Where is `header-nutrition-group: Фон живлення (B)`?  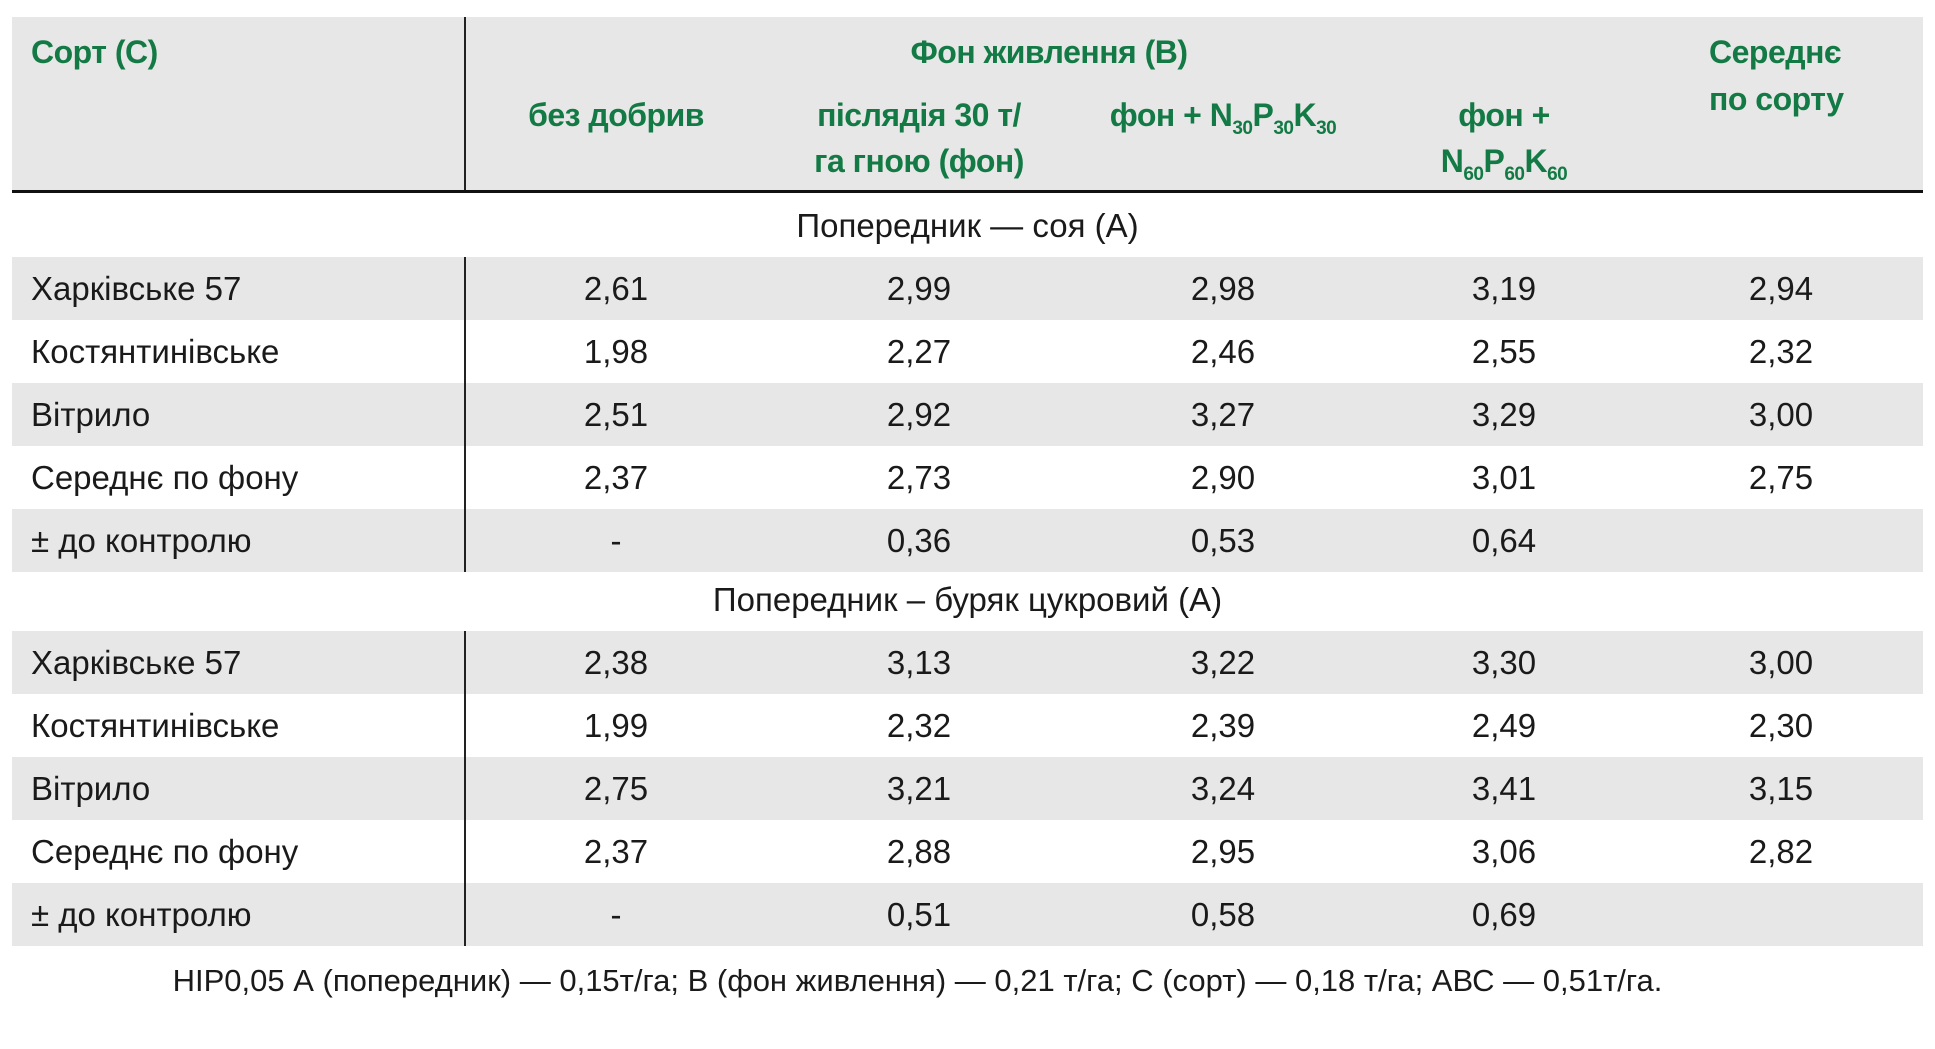
header-nutrition-group: Фон живлення (B) is located at coordinates (1049, 52).